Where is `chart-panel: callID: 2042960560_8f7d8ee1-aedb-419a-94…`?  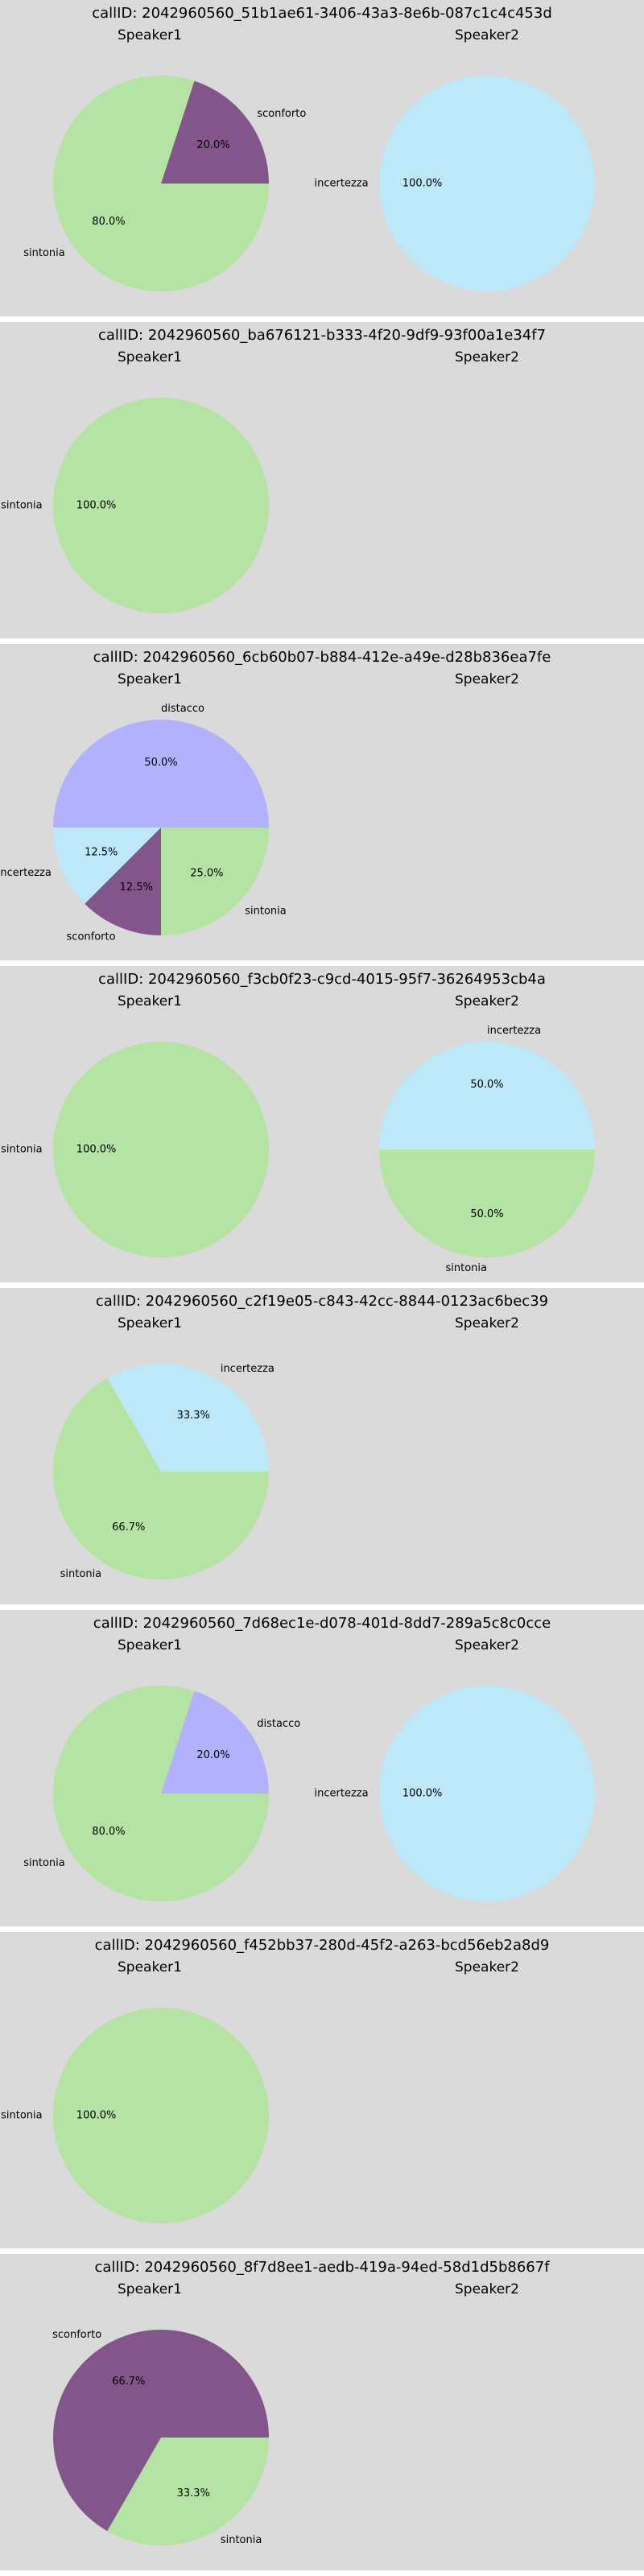
chart-panel: callID: 2042960560_8f7d8ee1-aedb-419a-94… is located at coordinates (322, 2409).